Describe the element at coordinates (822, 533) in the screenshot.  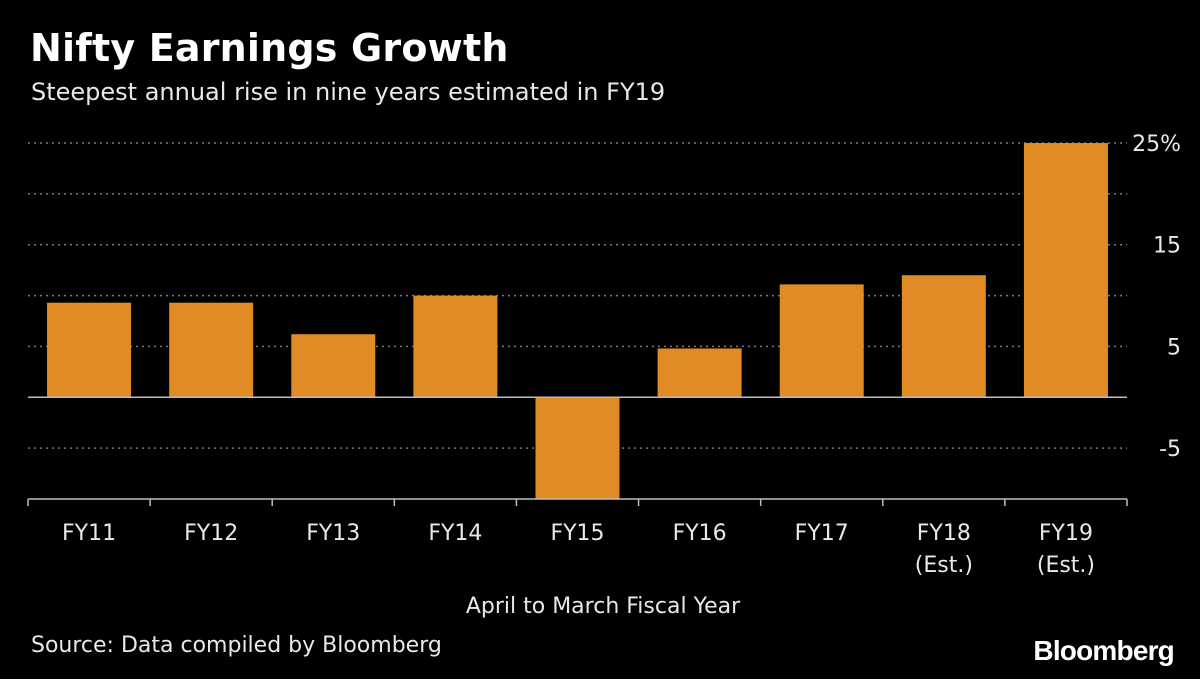
I see `x-tick-label: FY17` at that location.